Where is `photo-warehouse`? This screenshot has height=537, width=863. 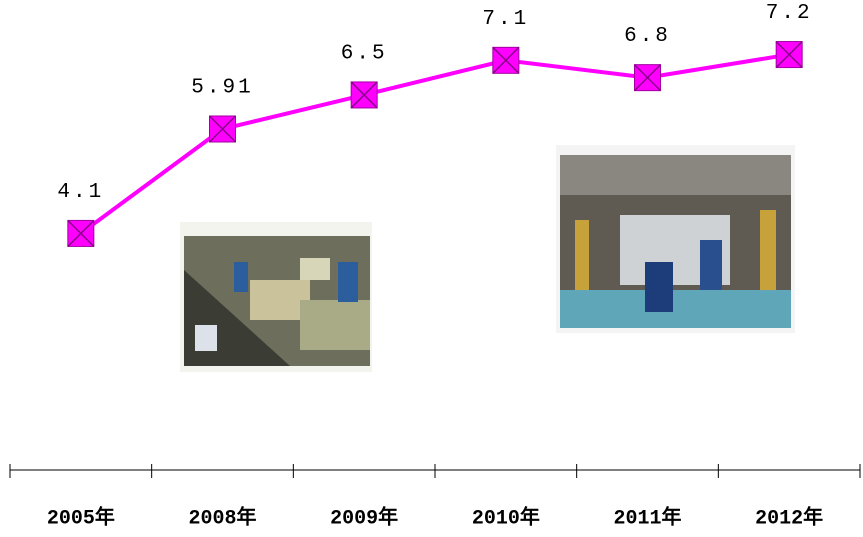
photo-warehouse is located at coordinates (276, 297).